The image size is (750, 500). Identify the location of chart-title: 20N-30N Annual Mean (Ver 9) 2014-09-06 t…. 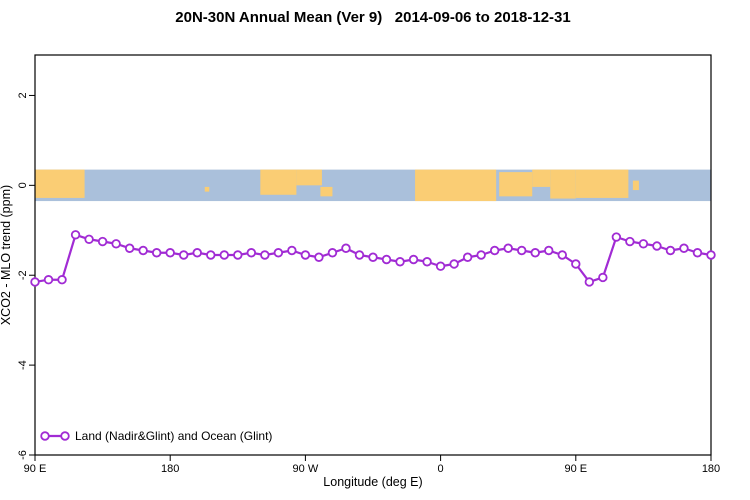
(372, 17).